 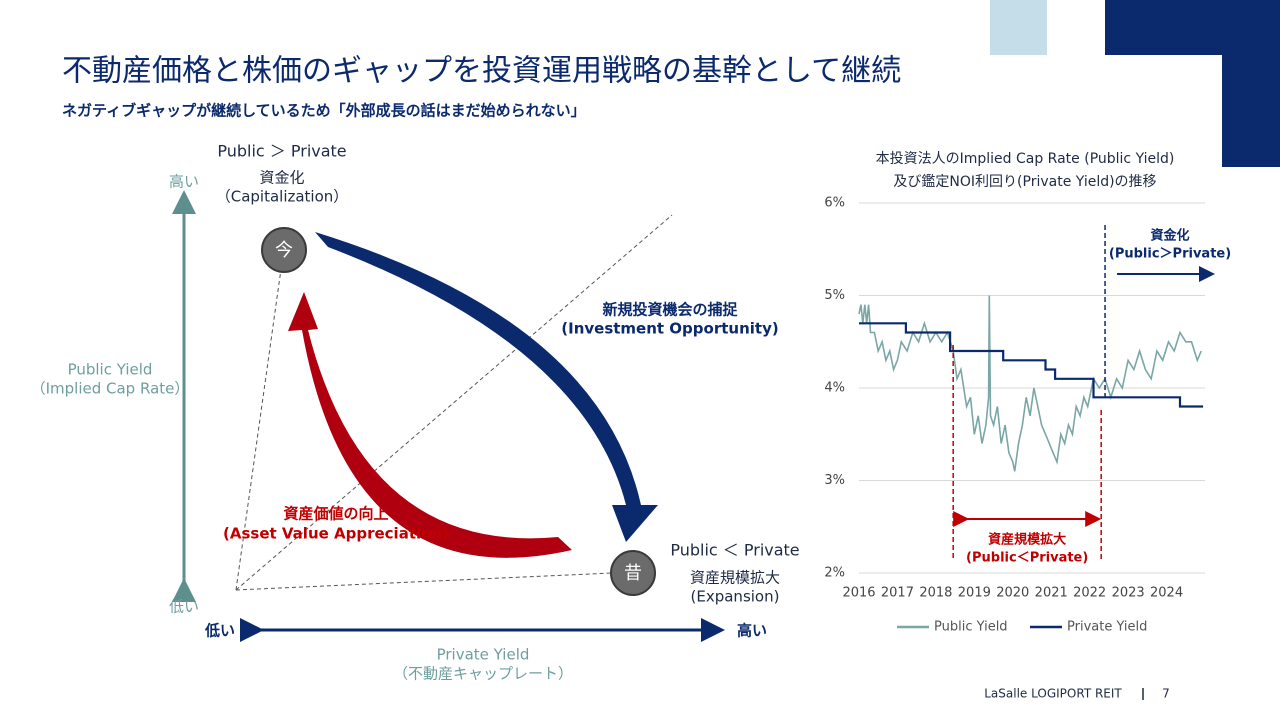 What do you see at coordinates (1170, 254) in the screenshot?
I see `annotation-text: (Public＞Private)` at bounding box center [1170, 254].